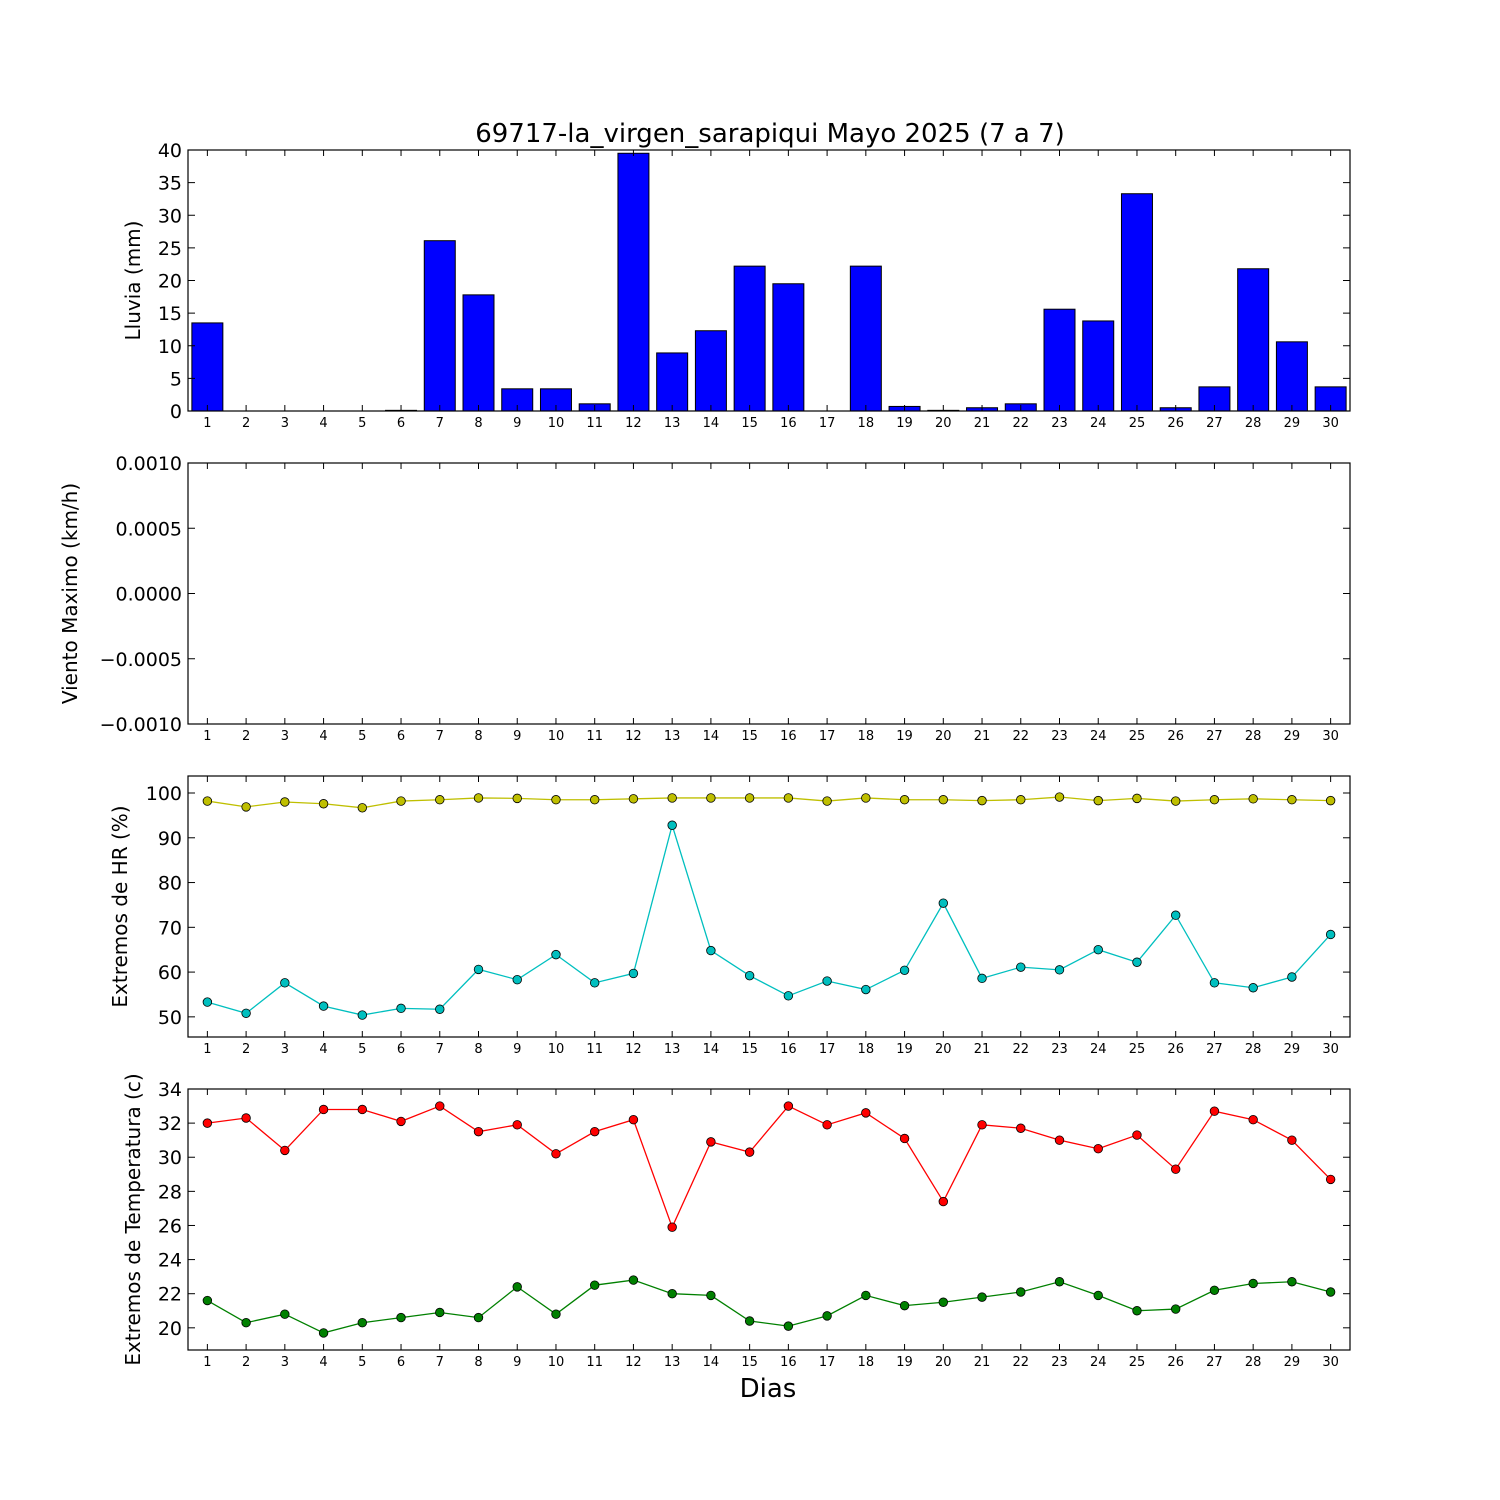  I want to click on x-tick-label: 1, so click(207, 1362).